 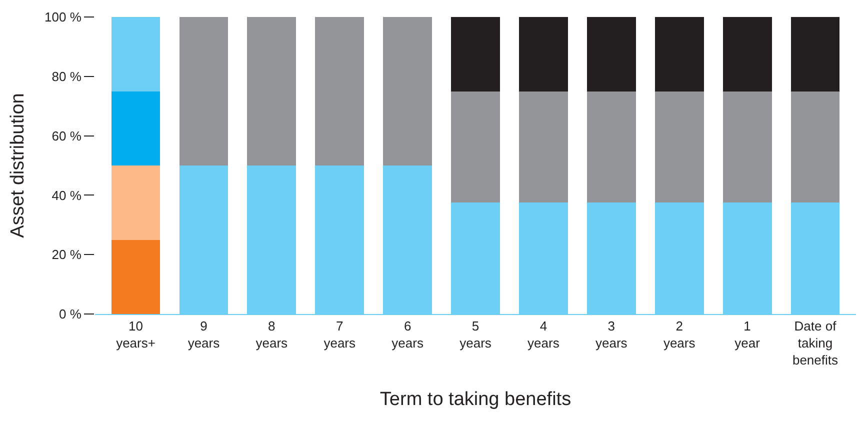 I want to click on x-tick-label: 7 years, so click(x=340, y=334).